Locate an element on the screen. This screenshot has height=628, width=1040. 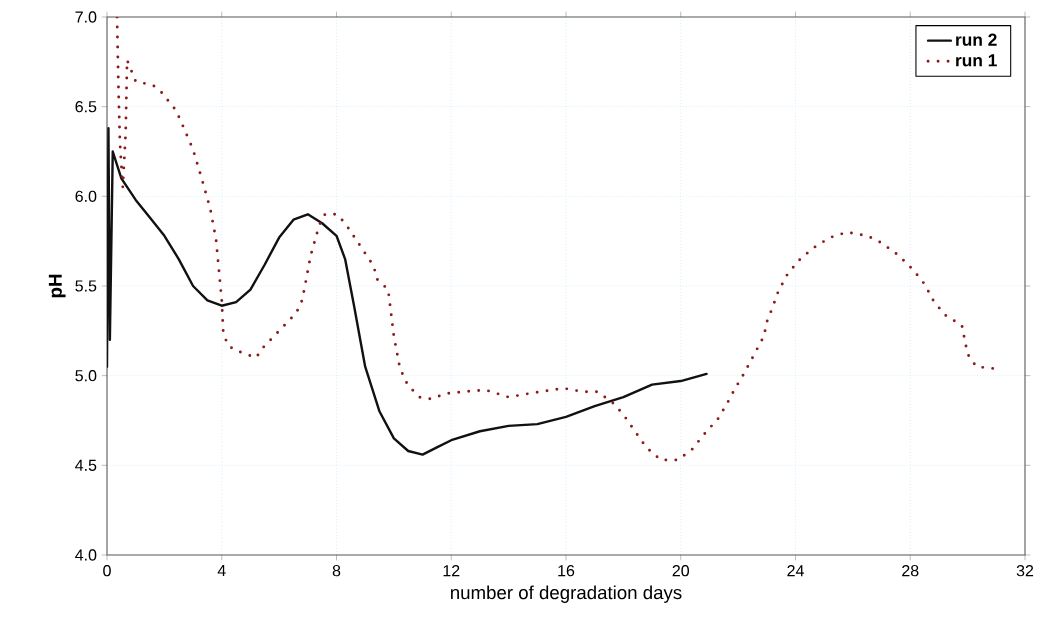
x-tick-label: 20 is located at coordinates (681, 571).